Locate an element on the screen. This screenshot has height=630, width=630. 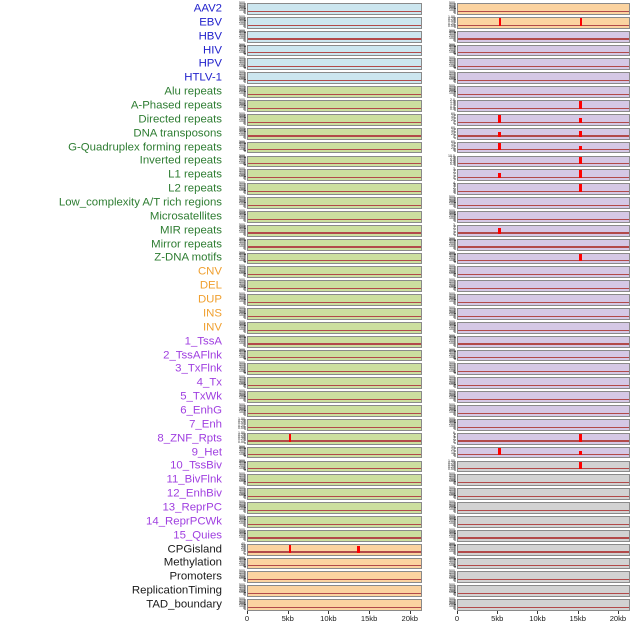
track-row: 43210 is located at coordinates (533, 189).